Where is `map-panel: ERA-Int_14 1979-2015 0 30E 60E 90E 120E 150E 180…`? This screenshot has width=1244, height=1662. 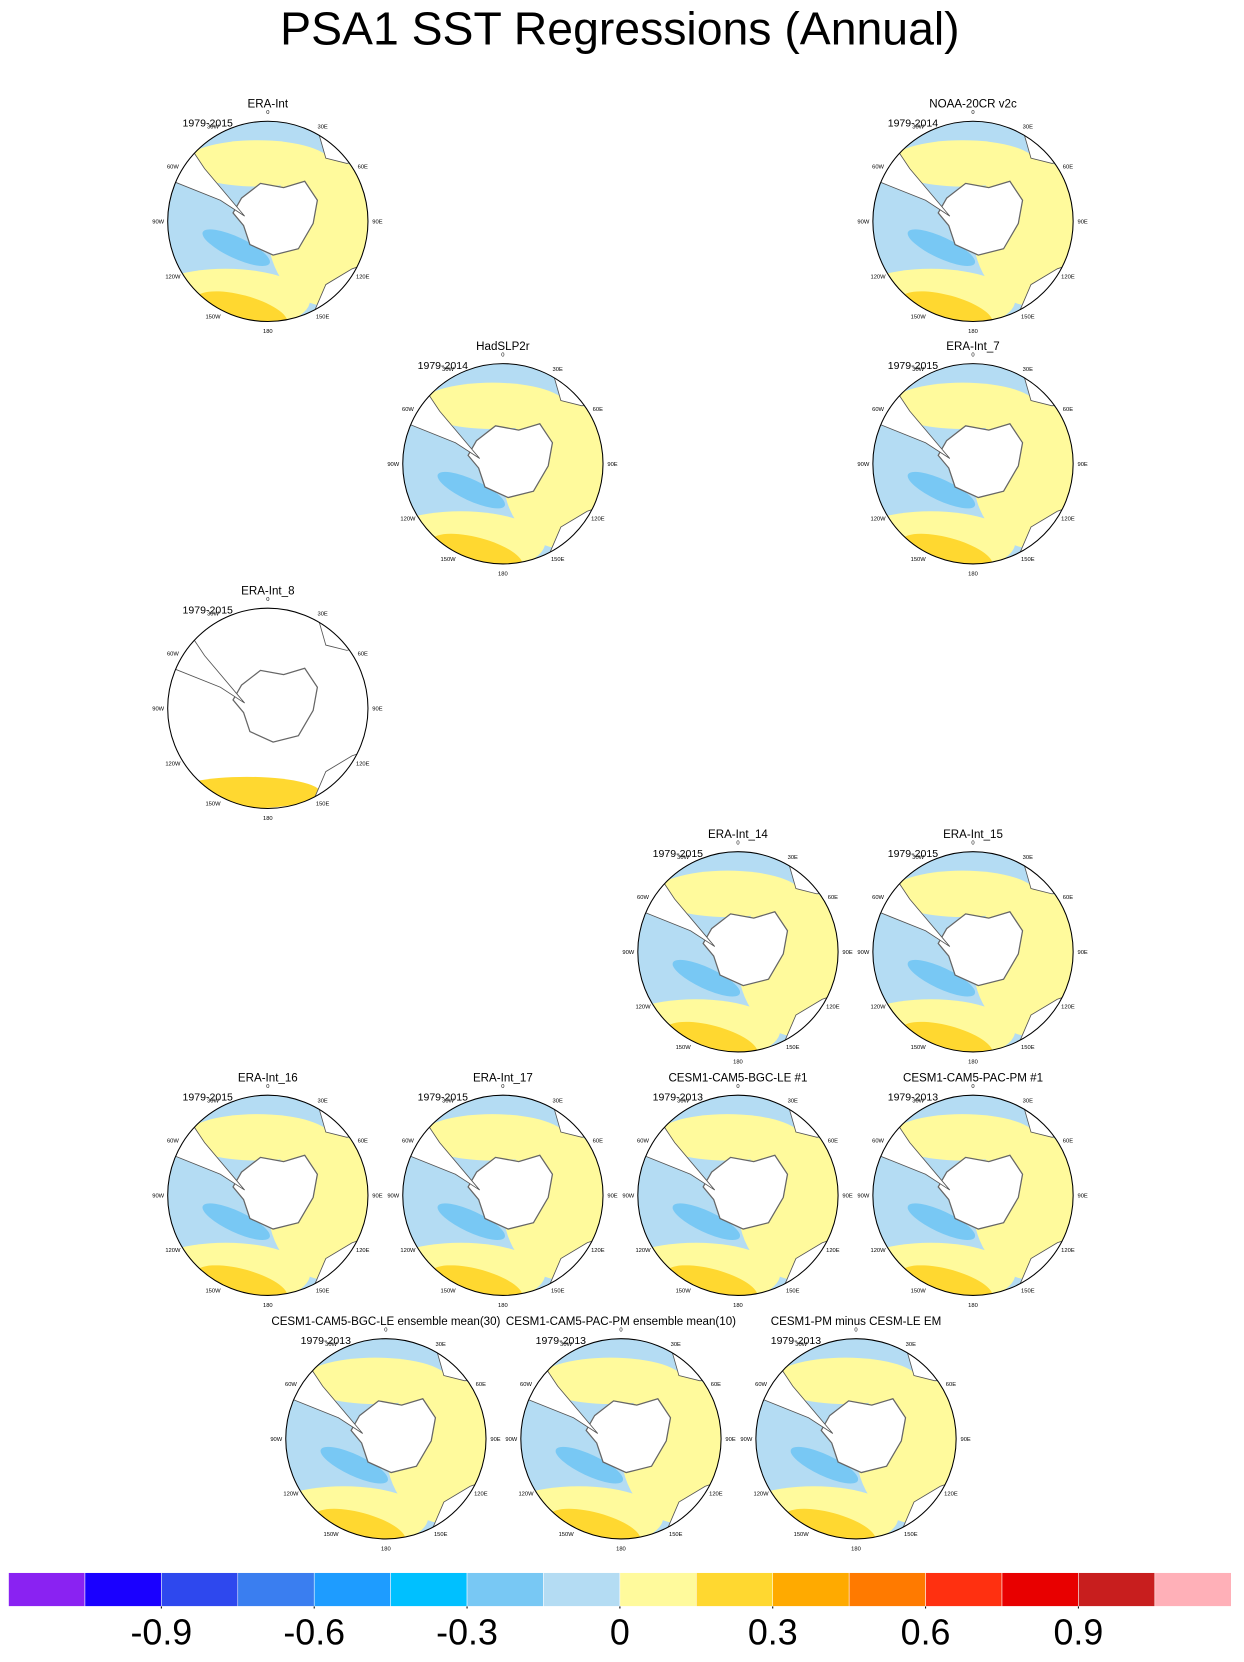
map-panel: ERA-Int_14 1979-2015 0 30E 60E 90E 120E 150E 180… is located at coordinates (737, 947).